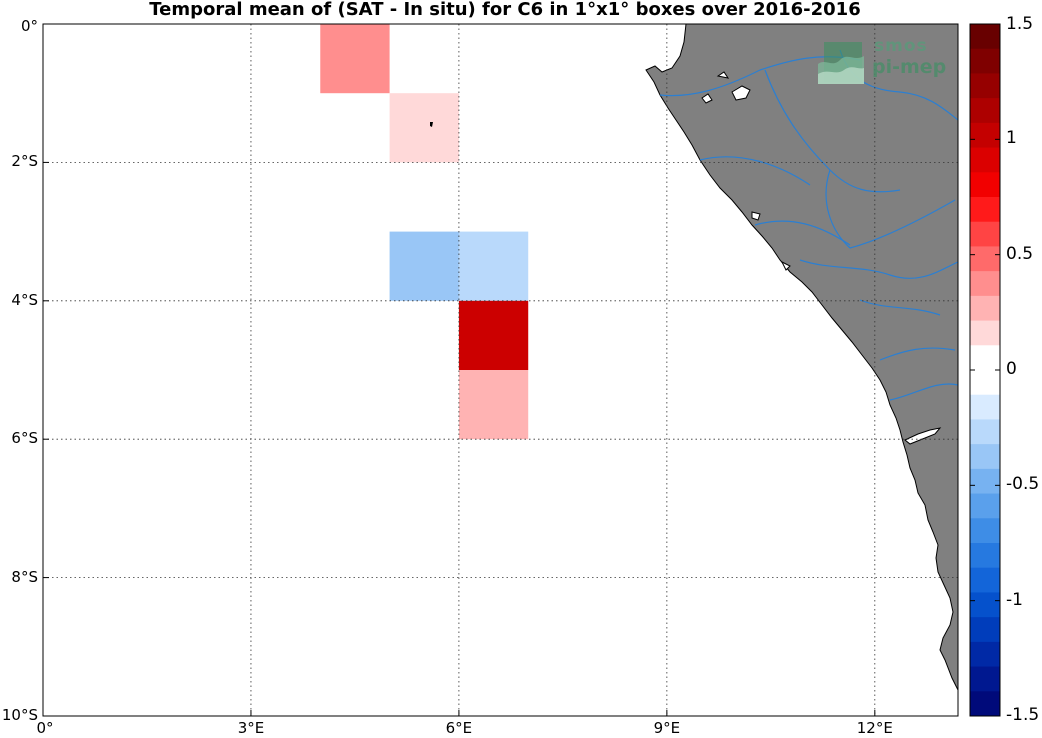 The height and width of the screenshot is (738, 1042). I want to click on data-cells, so click(424, 232).